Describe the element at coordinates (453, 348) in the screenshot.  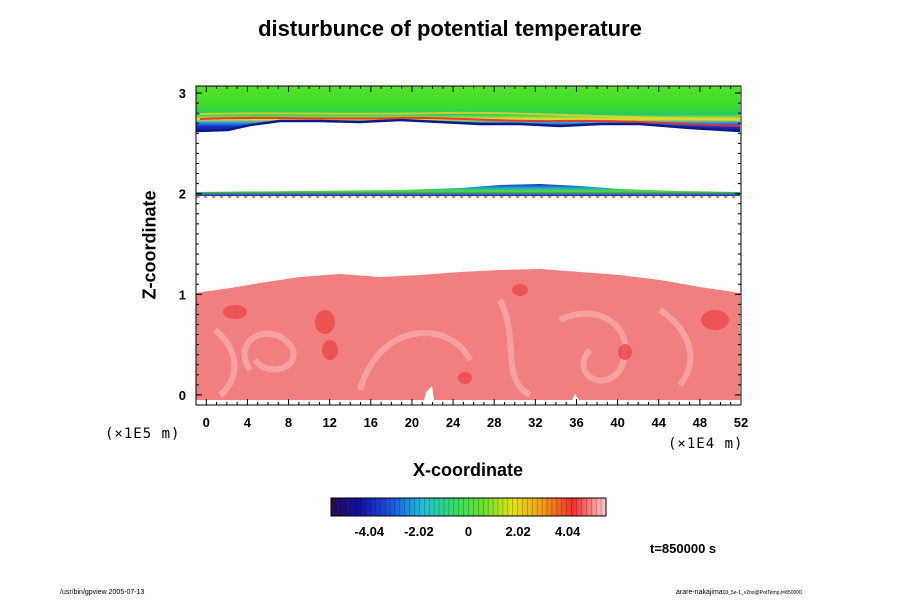
I see `lower-layer-eddies` at that location.